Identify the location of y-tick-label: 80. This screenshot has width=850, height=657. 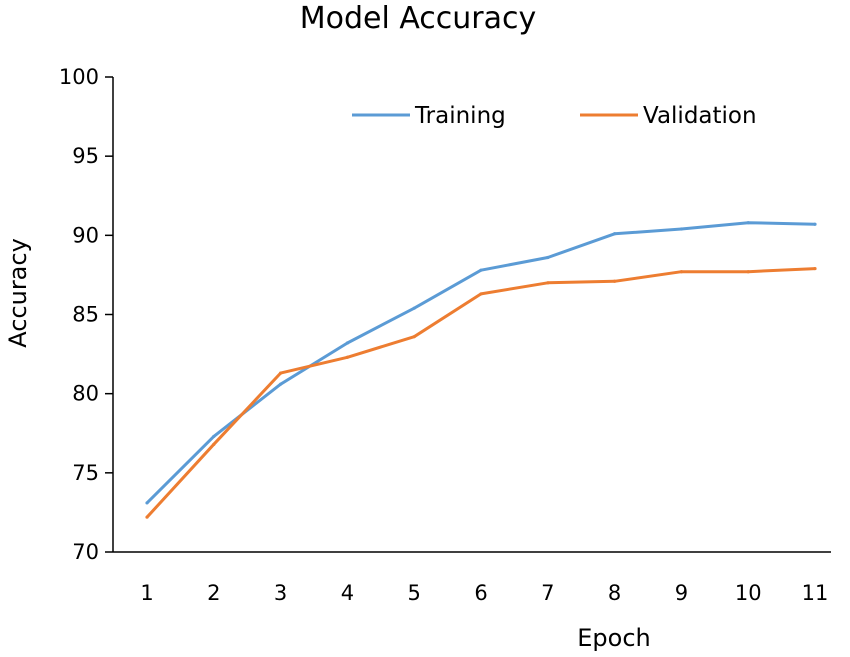
(85, 394).